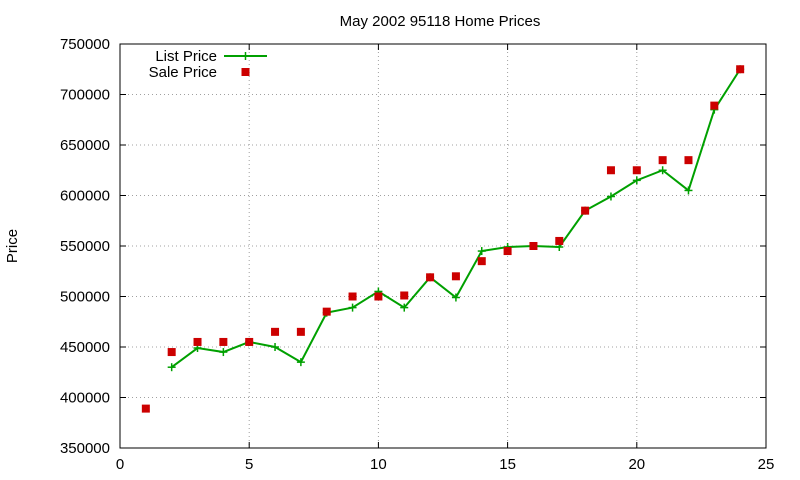  What do you see at coordinates (85, 44) in the screenshot?
I see `y-tick-label: 750000` at bounding box center [85, 44].